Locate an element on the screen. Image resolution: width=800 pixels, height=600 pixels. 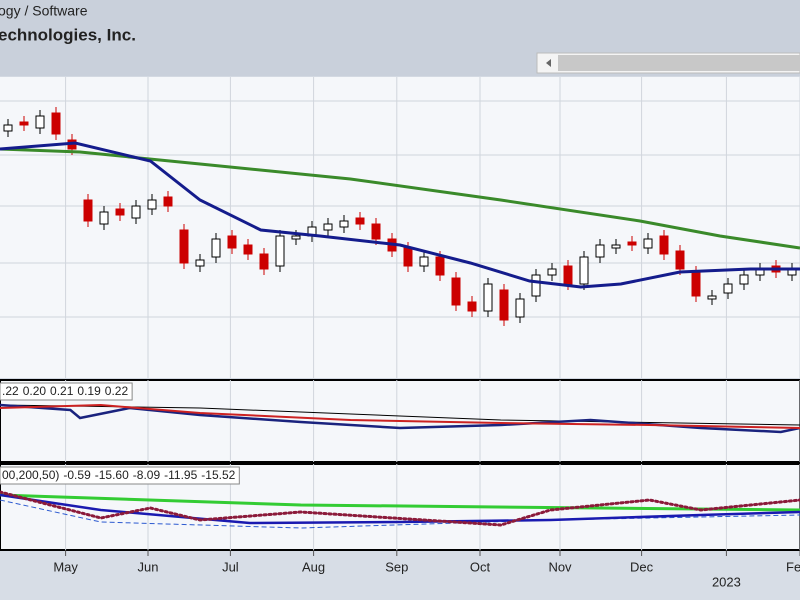
legend-entry: 0.19 is located at coordinates (89, 391).